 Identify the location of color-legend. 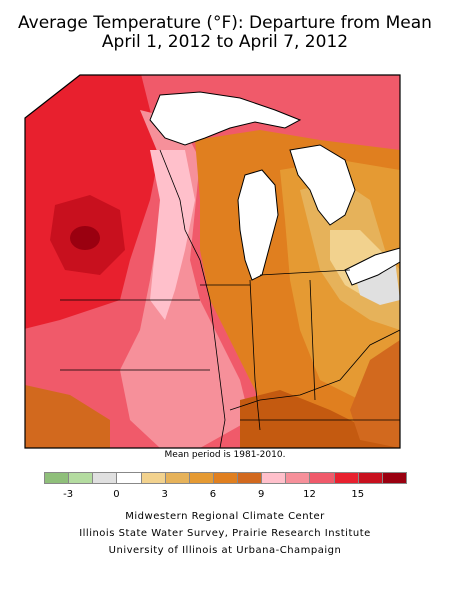
(225, 478).